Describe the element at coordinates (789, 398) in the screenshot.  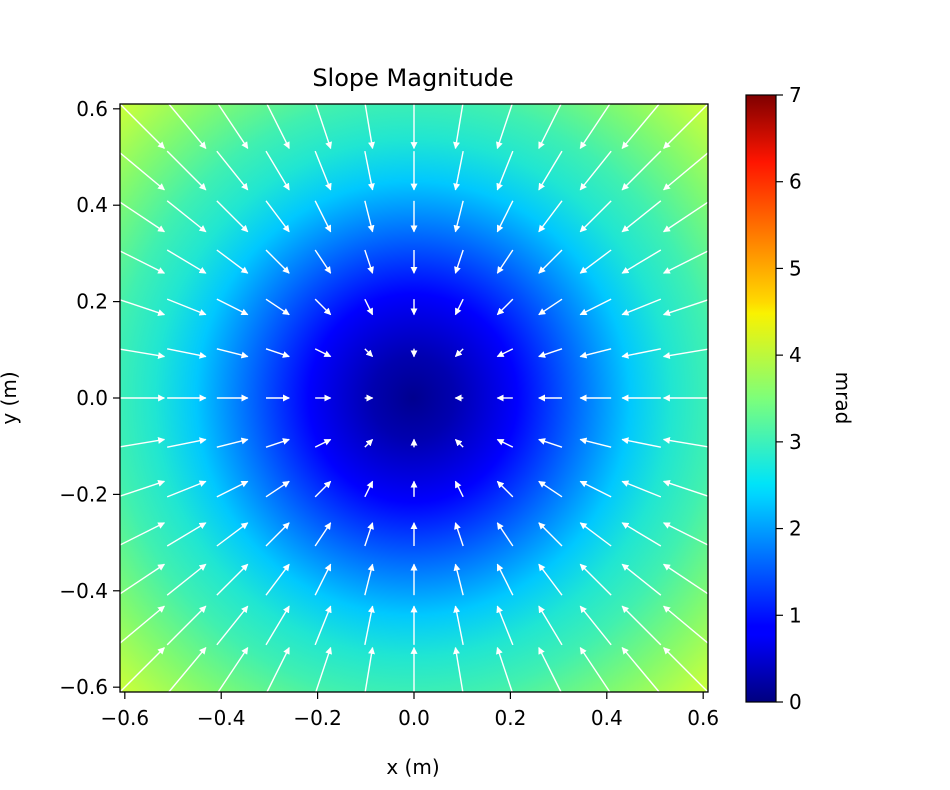
I see `colorbar-ticks: 0 1 2 3 4 5 6 7` at that location.